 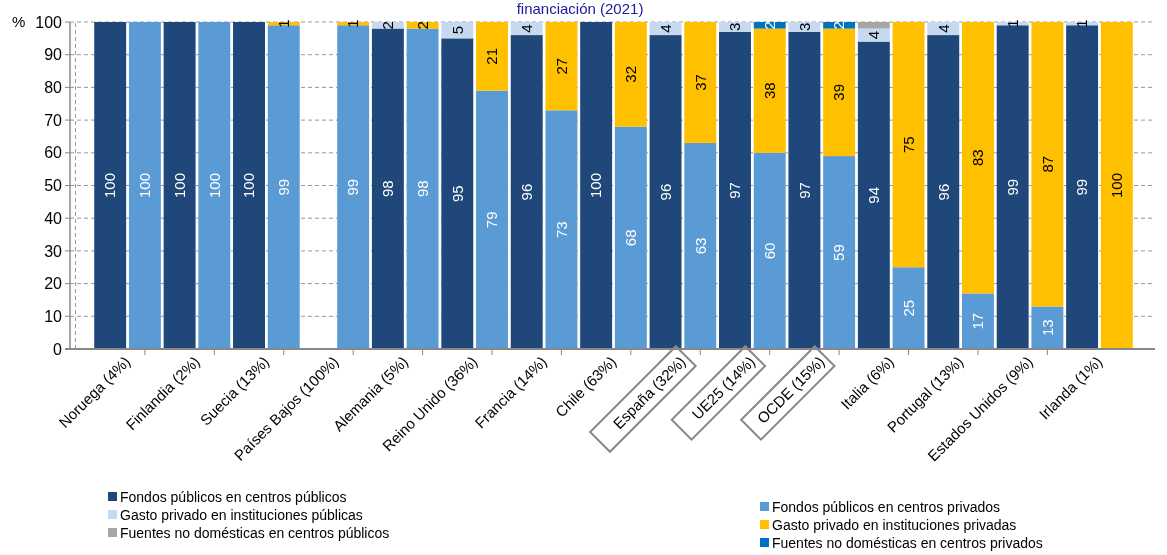 I want to click on y-tick-label: 30, so click(x=53, y=251).